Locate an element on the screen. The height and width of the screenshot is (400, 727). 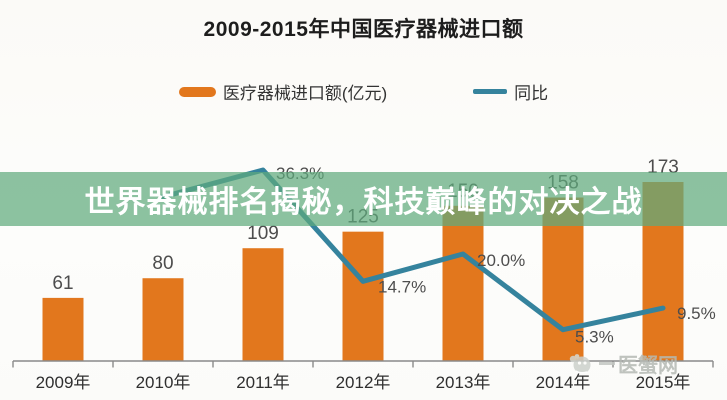
bar-2013年 is located at coordinates (463, 283).